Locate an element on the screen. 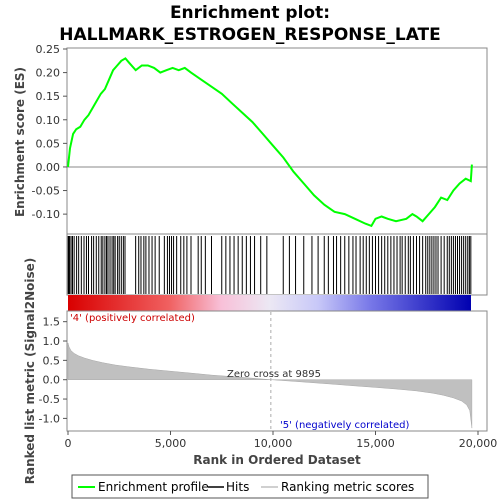 The height and width of the screenshot is (500, 500). hits-panel is located at coordinates (277, 264).